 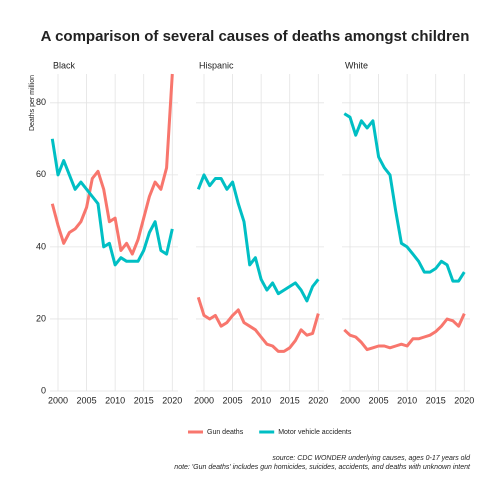 I want to click on y-tick-label: 80, so click(x=41, y=102).